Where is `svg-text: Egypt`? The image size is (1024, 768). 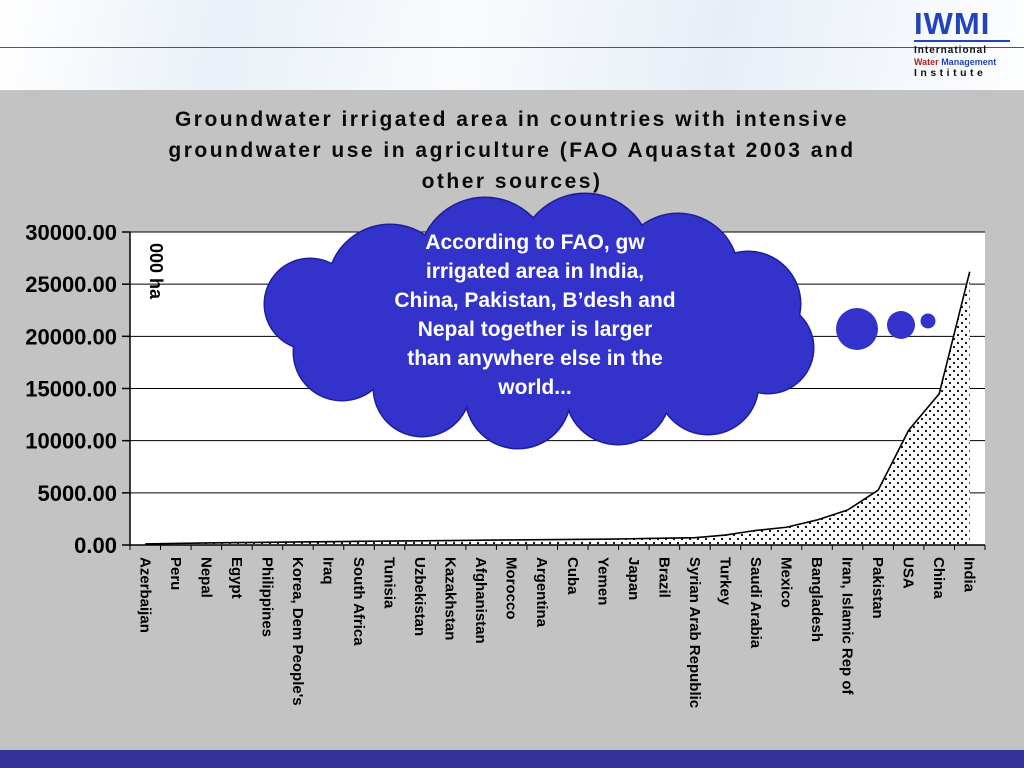
svg-text: Egypt is located at coordinates (236, 578).